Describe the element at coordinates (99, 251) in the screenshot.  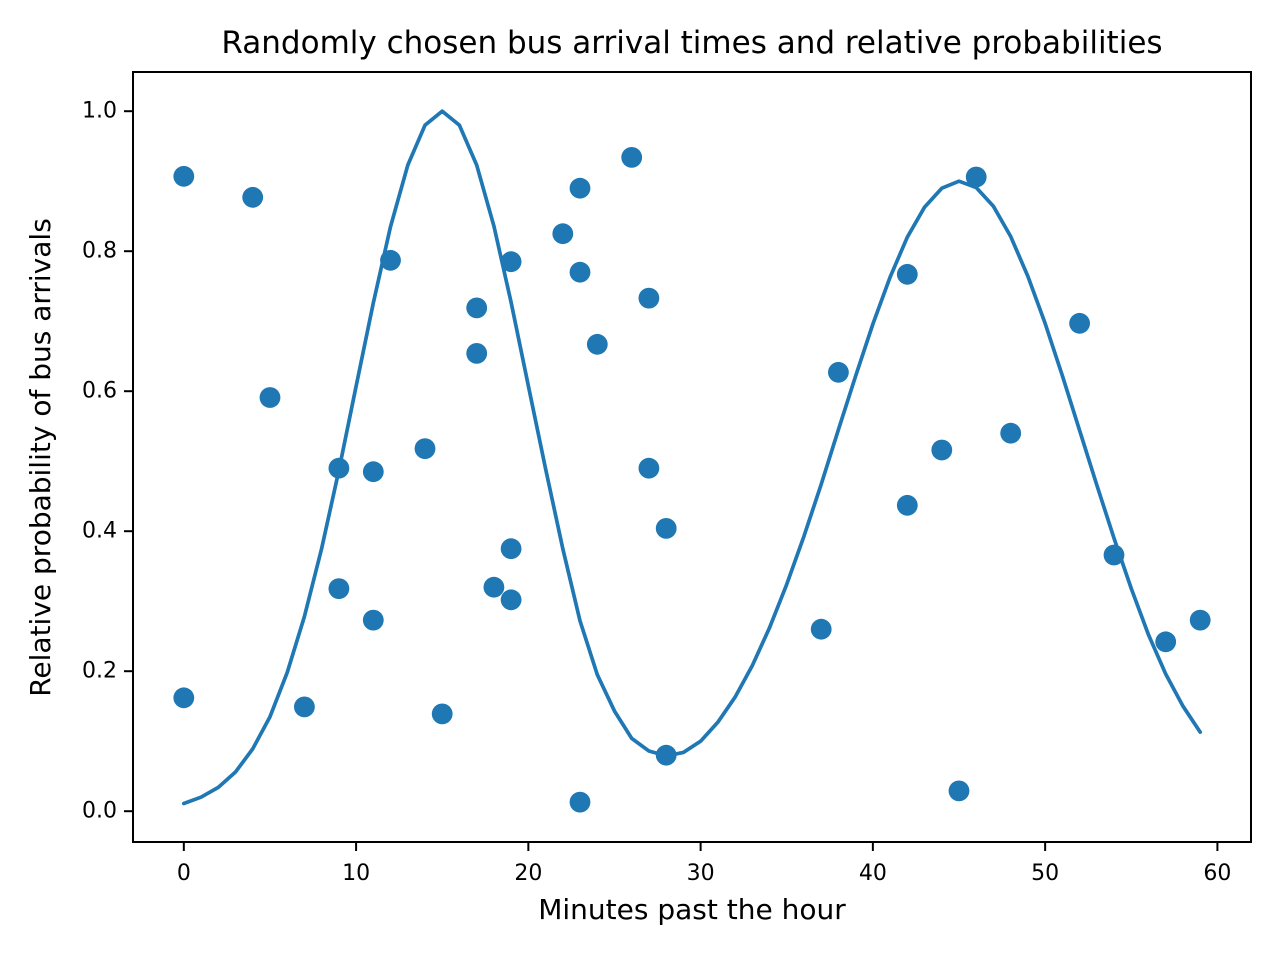
I see `y-tick-label: 0.8` at that location.